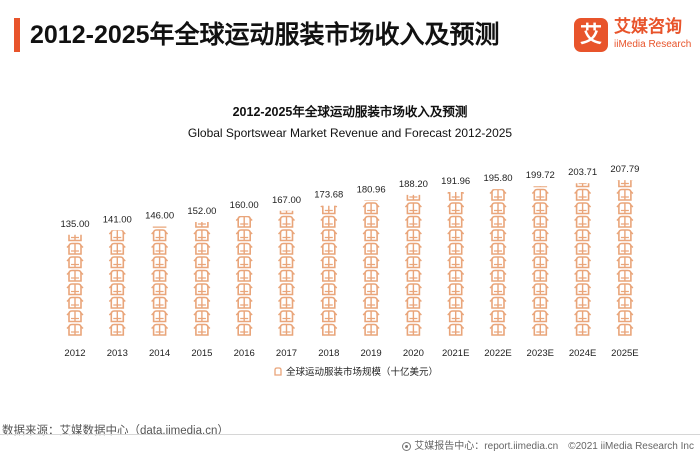 The image size is (700, 455). I want to click on bar-2021E, so click(456, 264).